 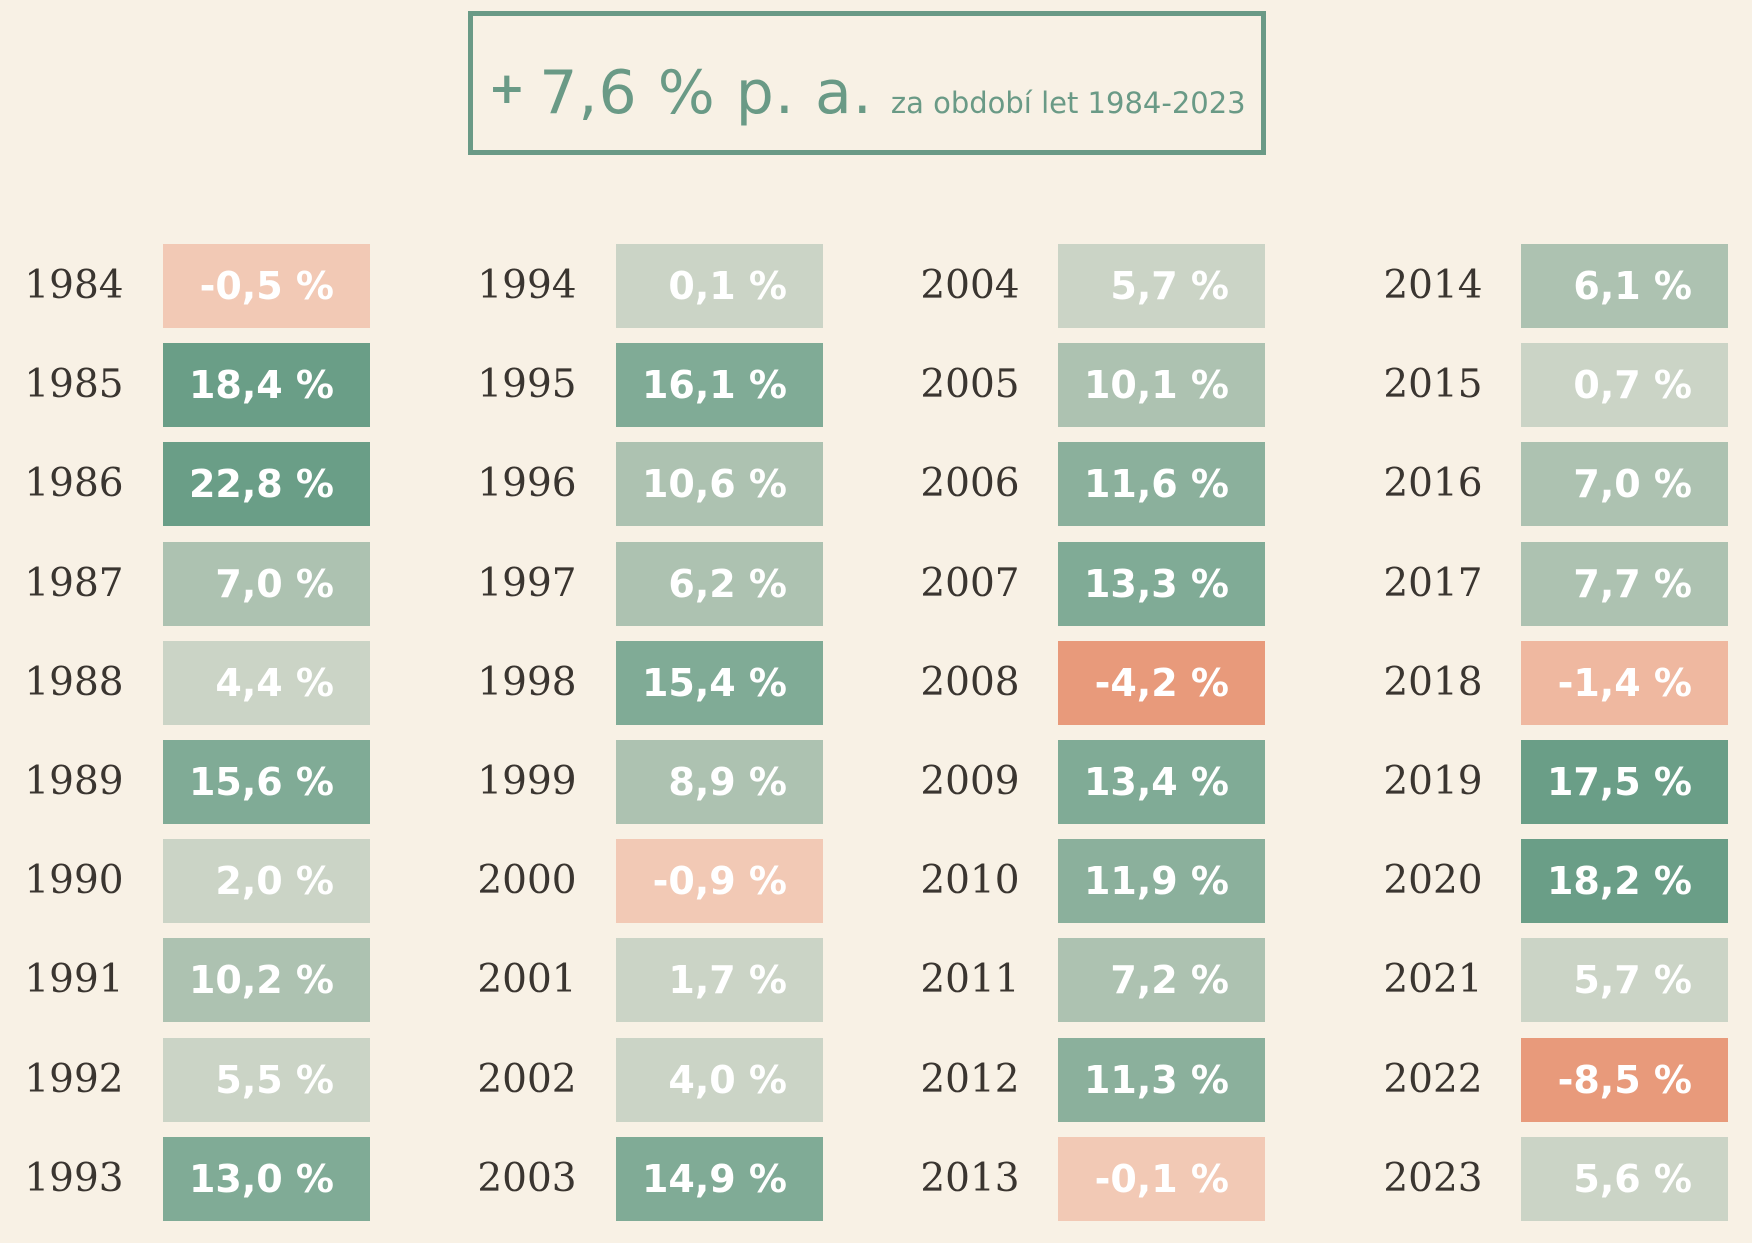 What do you see at coordinates (970, 483) in the screenshot?
I see `year-label: 2006` at bounding box center [970, 483].